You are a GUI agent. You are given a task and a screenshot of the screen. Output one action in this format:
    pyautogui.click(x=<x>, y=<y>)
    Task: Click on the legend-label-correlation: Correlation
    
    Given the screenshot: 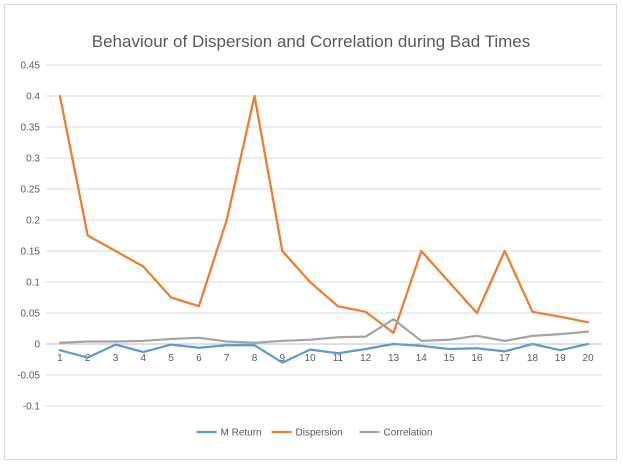 What is the action you would take?
    pyautogui.click(x=408, y=433)
    